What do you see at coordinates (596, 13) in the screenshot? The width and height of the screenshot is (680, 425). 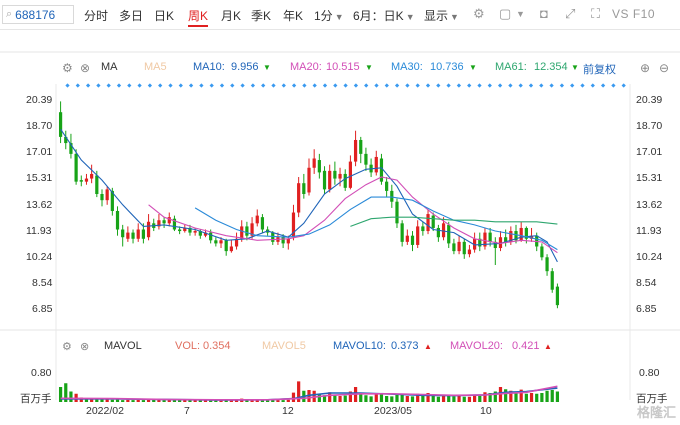 I see `fullscreen-icon: ⛶` at bounding box center [596, 13].